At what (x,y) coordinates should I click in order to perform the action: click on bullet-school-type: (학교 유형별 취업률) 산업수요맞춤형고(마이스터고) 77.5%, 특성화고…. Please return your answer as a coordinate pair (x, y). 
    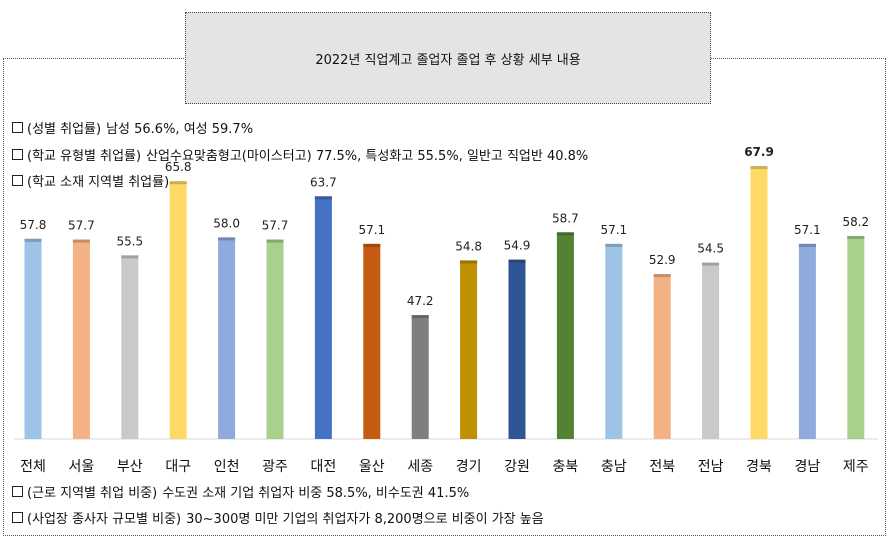
    Looking at the image, I should click on (300, 154).